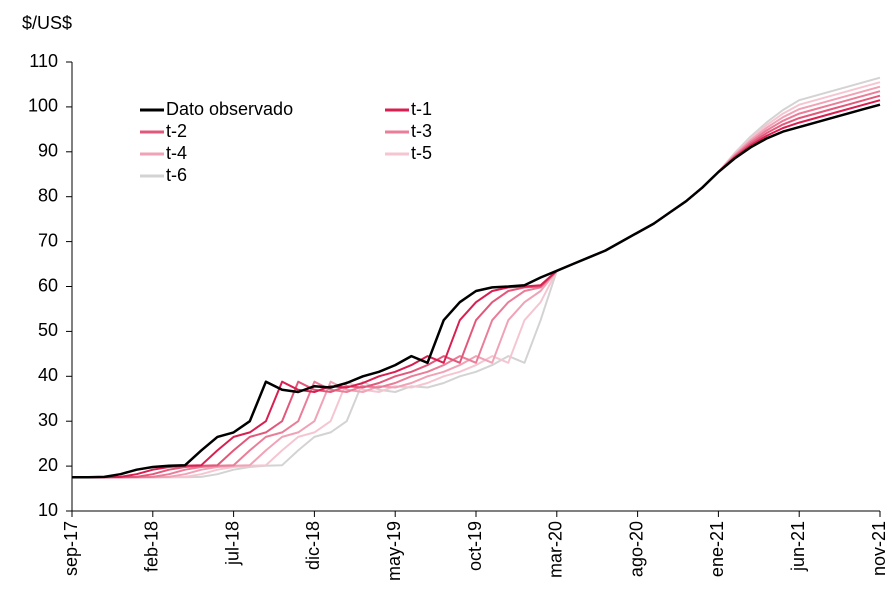  Describe the element at coordinates (394, 551) in the screenshot. I see `x-tick-label: may-19` at that location.